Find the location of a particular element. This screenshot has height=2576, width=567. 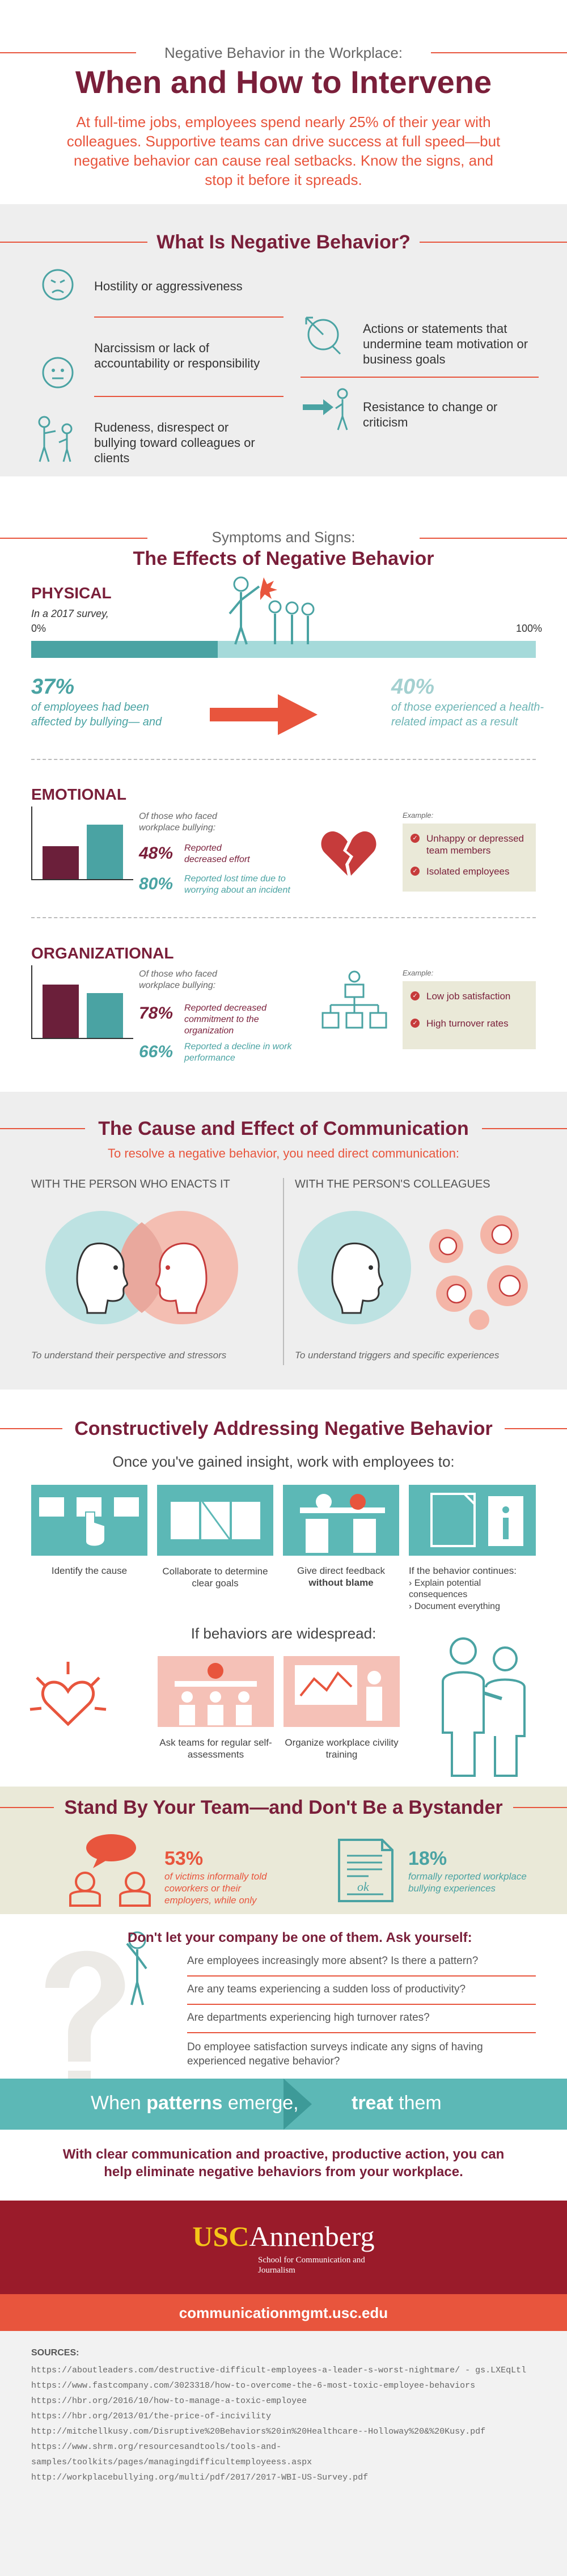

symptoms-rule-left is located at coordinates (73, 538).